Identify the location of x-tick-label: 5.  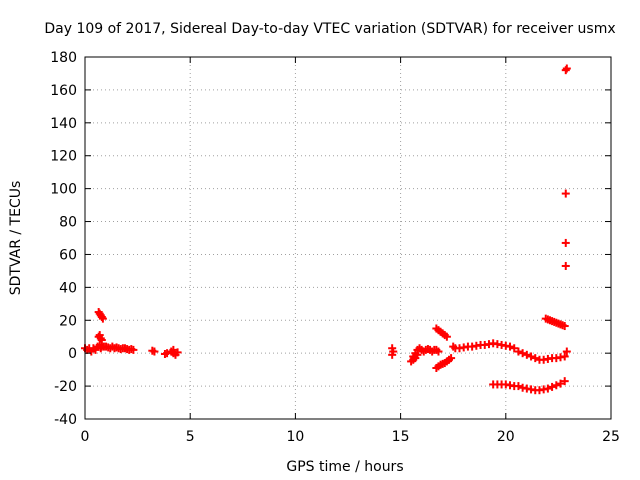
(190, 437).